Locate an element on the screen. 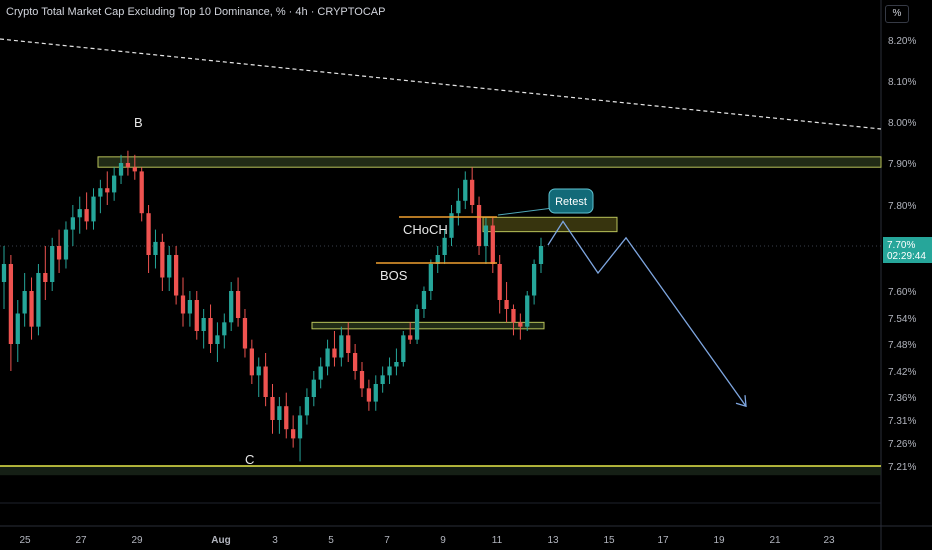 The height and width of the screenshot is (550, 932). projection-arrowhead is located at coordinates (741, 401).